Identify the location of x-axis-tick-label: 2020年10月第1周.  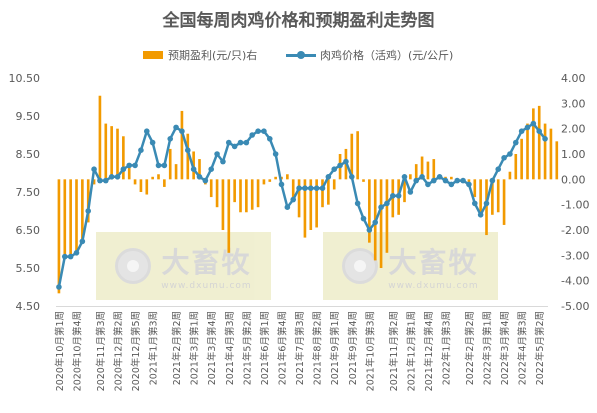
(60, 351).